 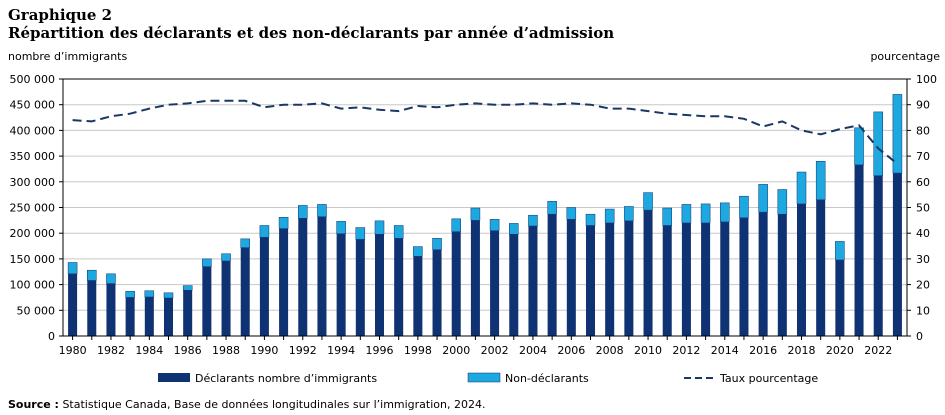 I want to click on y-left-tick-label: 500 000, so click(x=33, y=79).